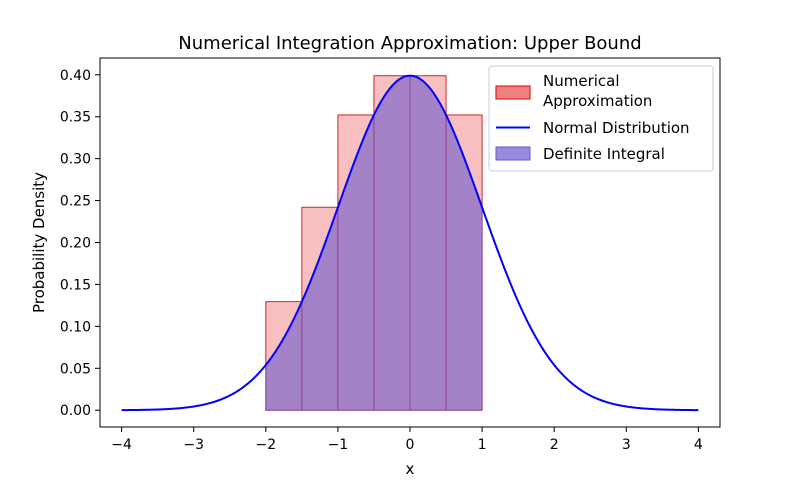 The width and height of the screenshot is (800, 480). What do you see at coordinates (410, 445) in the screenshot?
I see `x-tick-label: 0` at bounding box center [410, 445].